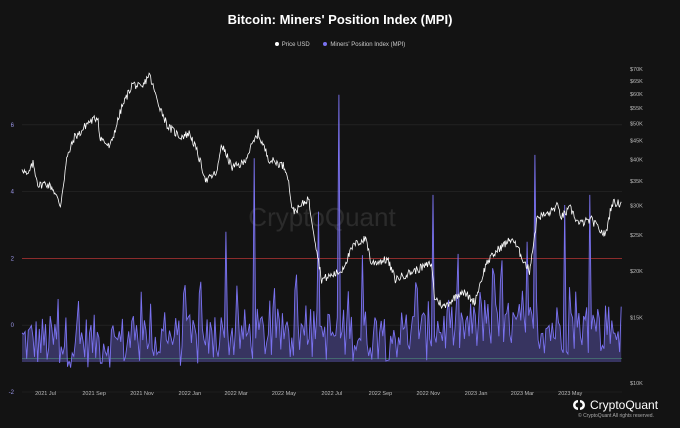 The height and width of the screenshot is (428, 680). What do you see at coordinates (381, 394) in the screenshot?
I see `x-tick-label: 2022 Sep` at bounding box center [381, 394].